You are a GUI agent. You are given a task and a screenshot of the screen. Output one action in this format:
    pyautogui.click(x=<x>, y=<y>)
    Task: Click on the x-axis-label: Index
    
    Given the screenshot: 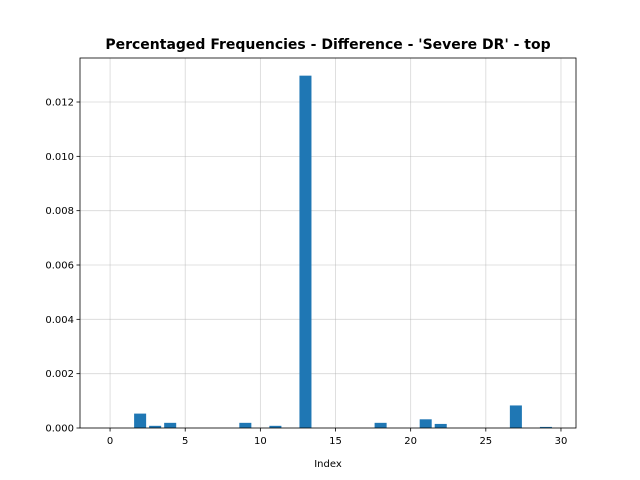 What is the action you would take?
    pyautogui.click(x=328, y=464)
    